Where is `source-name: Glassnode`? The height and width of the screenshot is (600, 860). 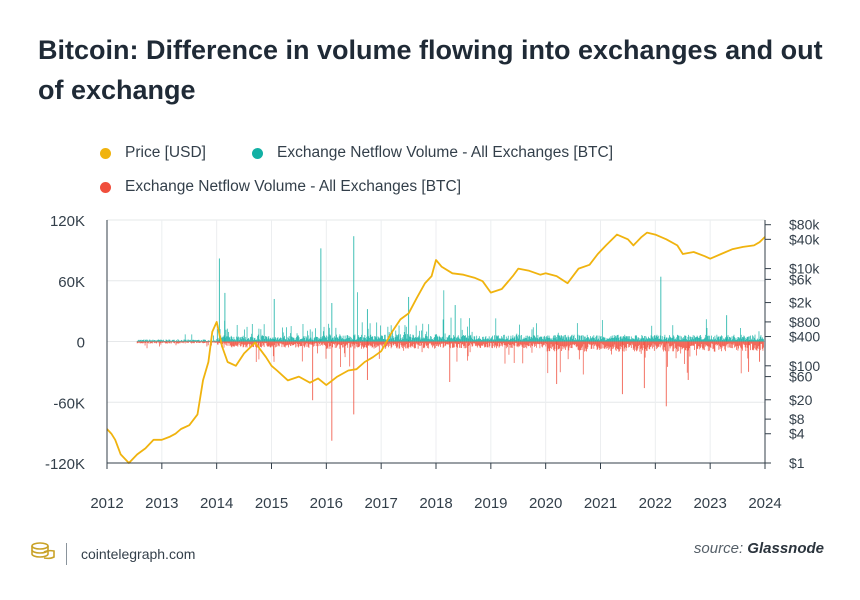
source-name: Glassnode is located at coordinates (785, 548).